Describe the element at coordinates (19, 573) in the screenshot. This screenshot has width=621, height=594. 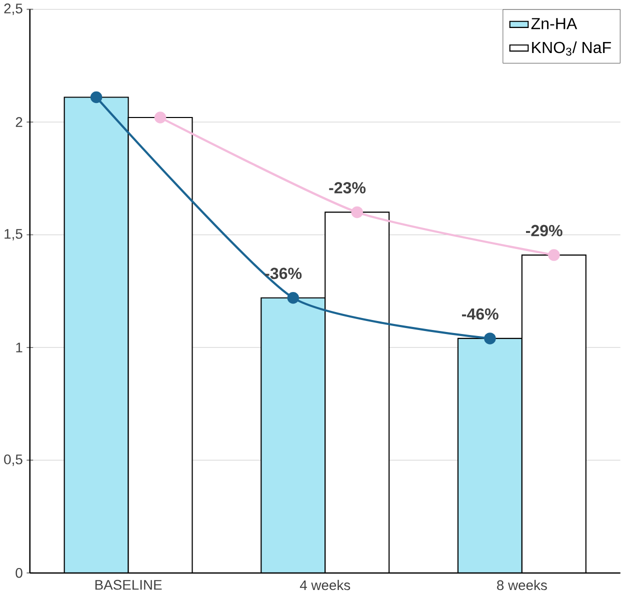
I see `y-tick-label: 0` at that location.